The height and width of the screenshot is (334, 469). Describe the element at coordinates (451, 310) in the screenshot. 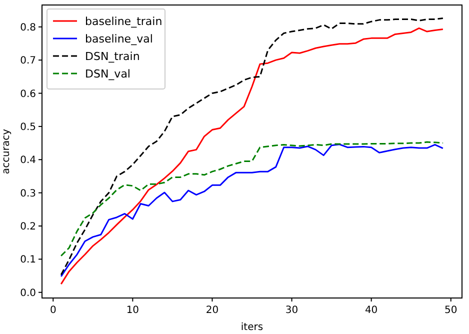

I see `x-tick-label: 50` at that location.